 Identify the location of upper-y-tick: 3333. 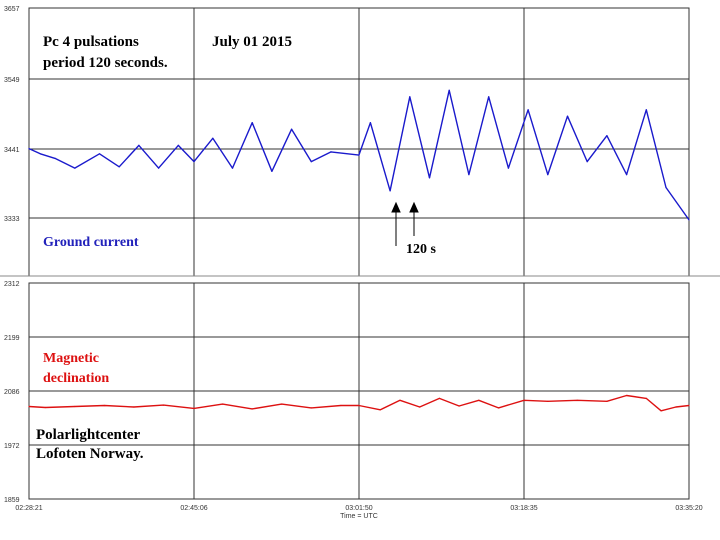
(12, 219).